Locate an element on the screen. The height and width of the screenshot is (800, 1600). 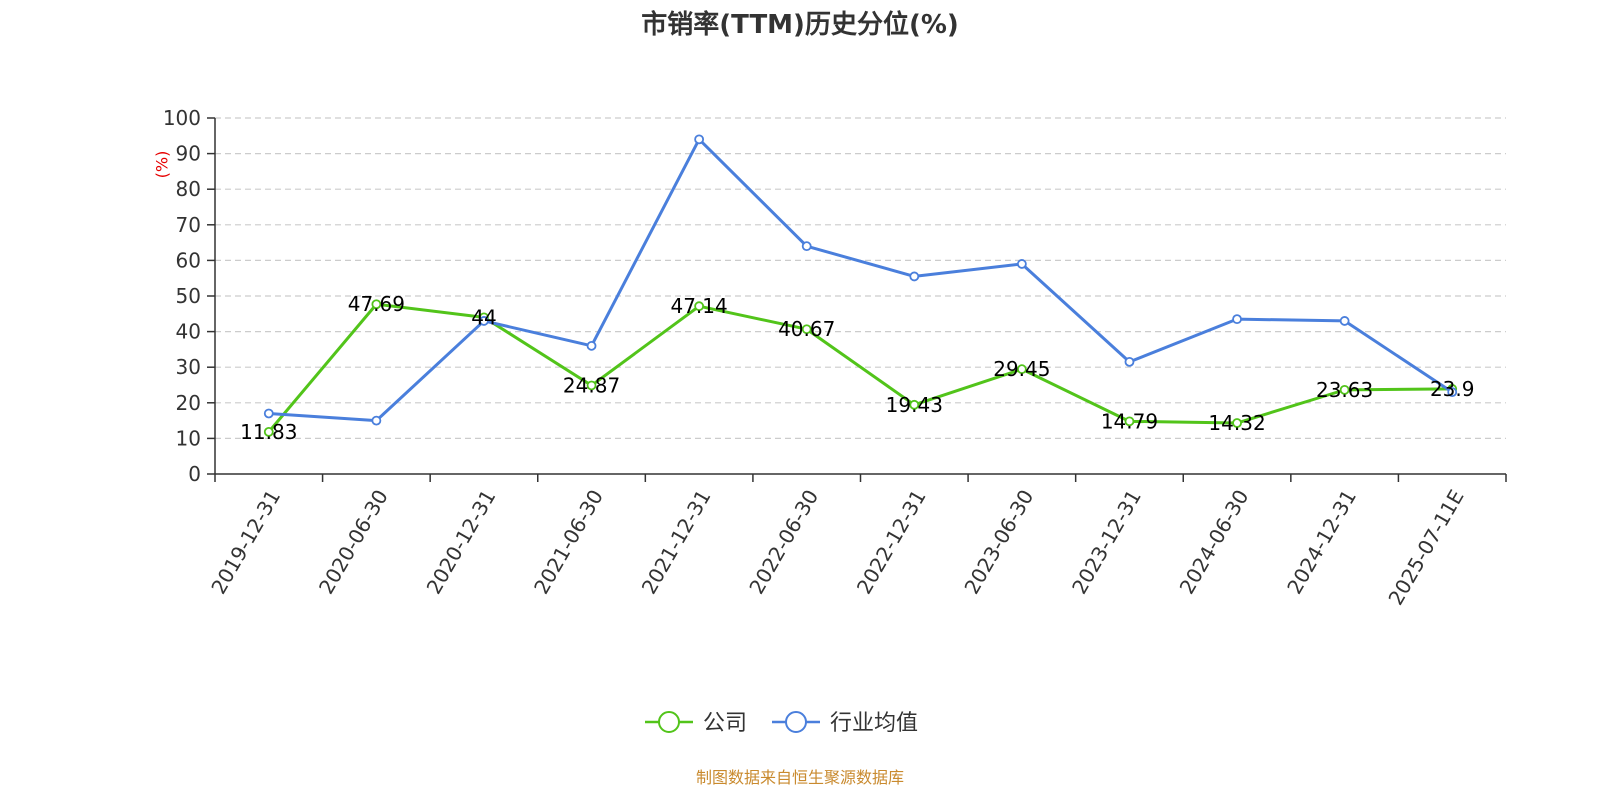
legend-label: 公司 is located at coordinates (725, 723).